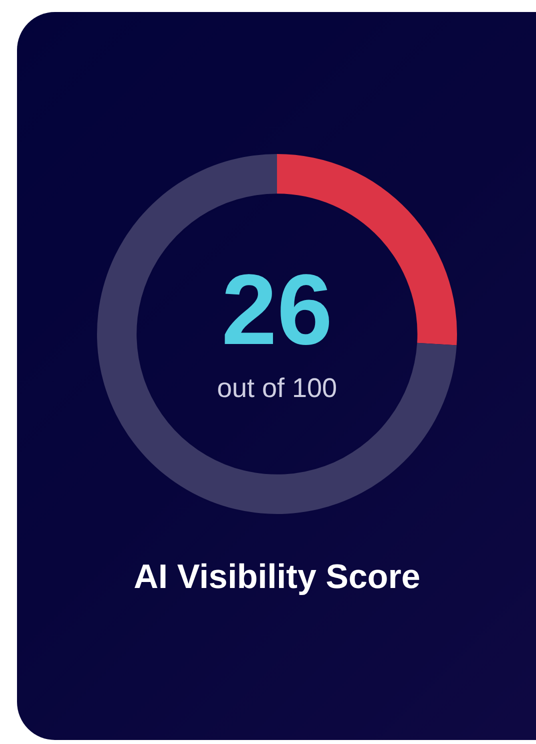  I want to click on text: out of 100, so click(277, 388).